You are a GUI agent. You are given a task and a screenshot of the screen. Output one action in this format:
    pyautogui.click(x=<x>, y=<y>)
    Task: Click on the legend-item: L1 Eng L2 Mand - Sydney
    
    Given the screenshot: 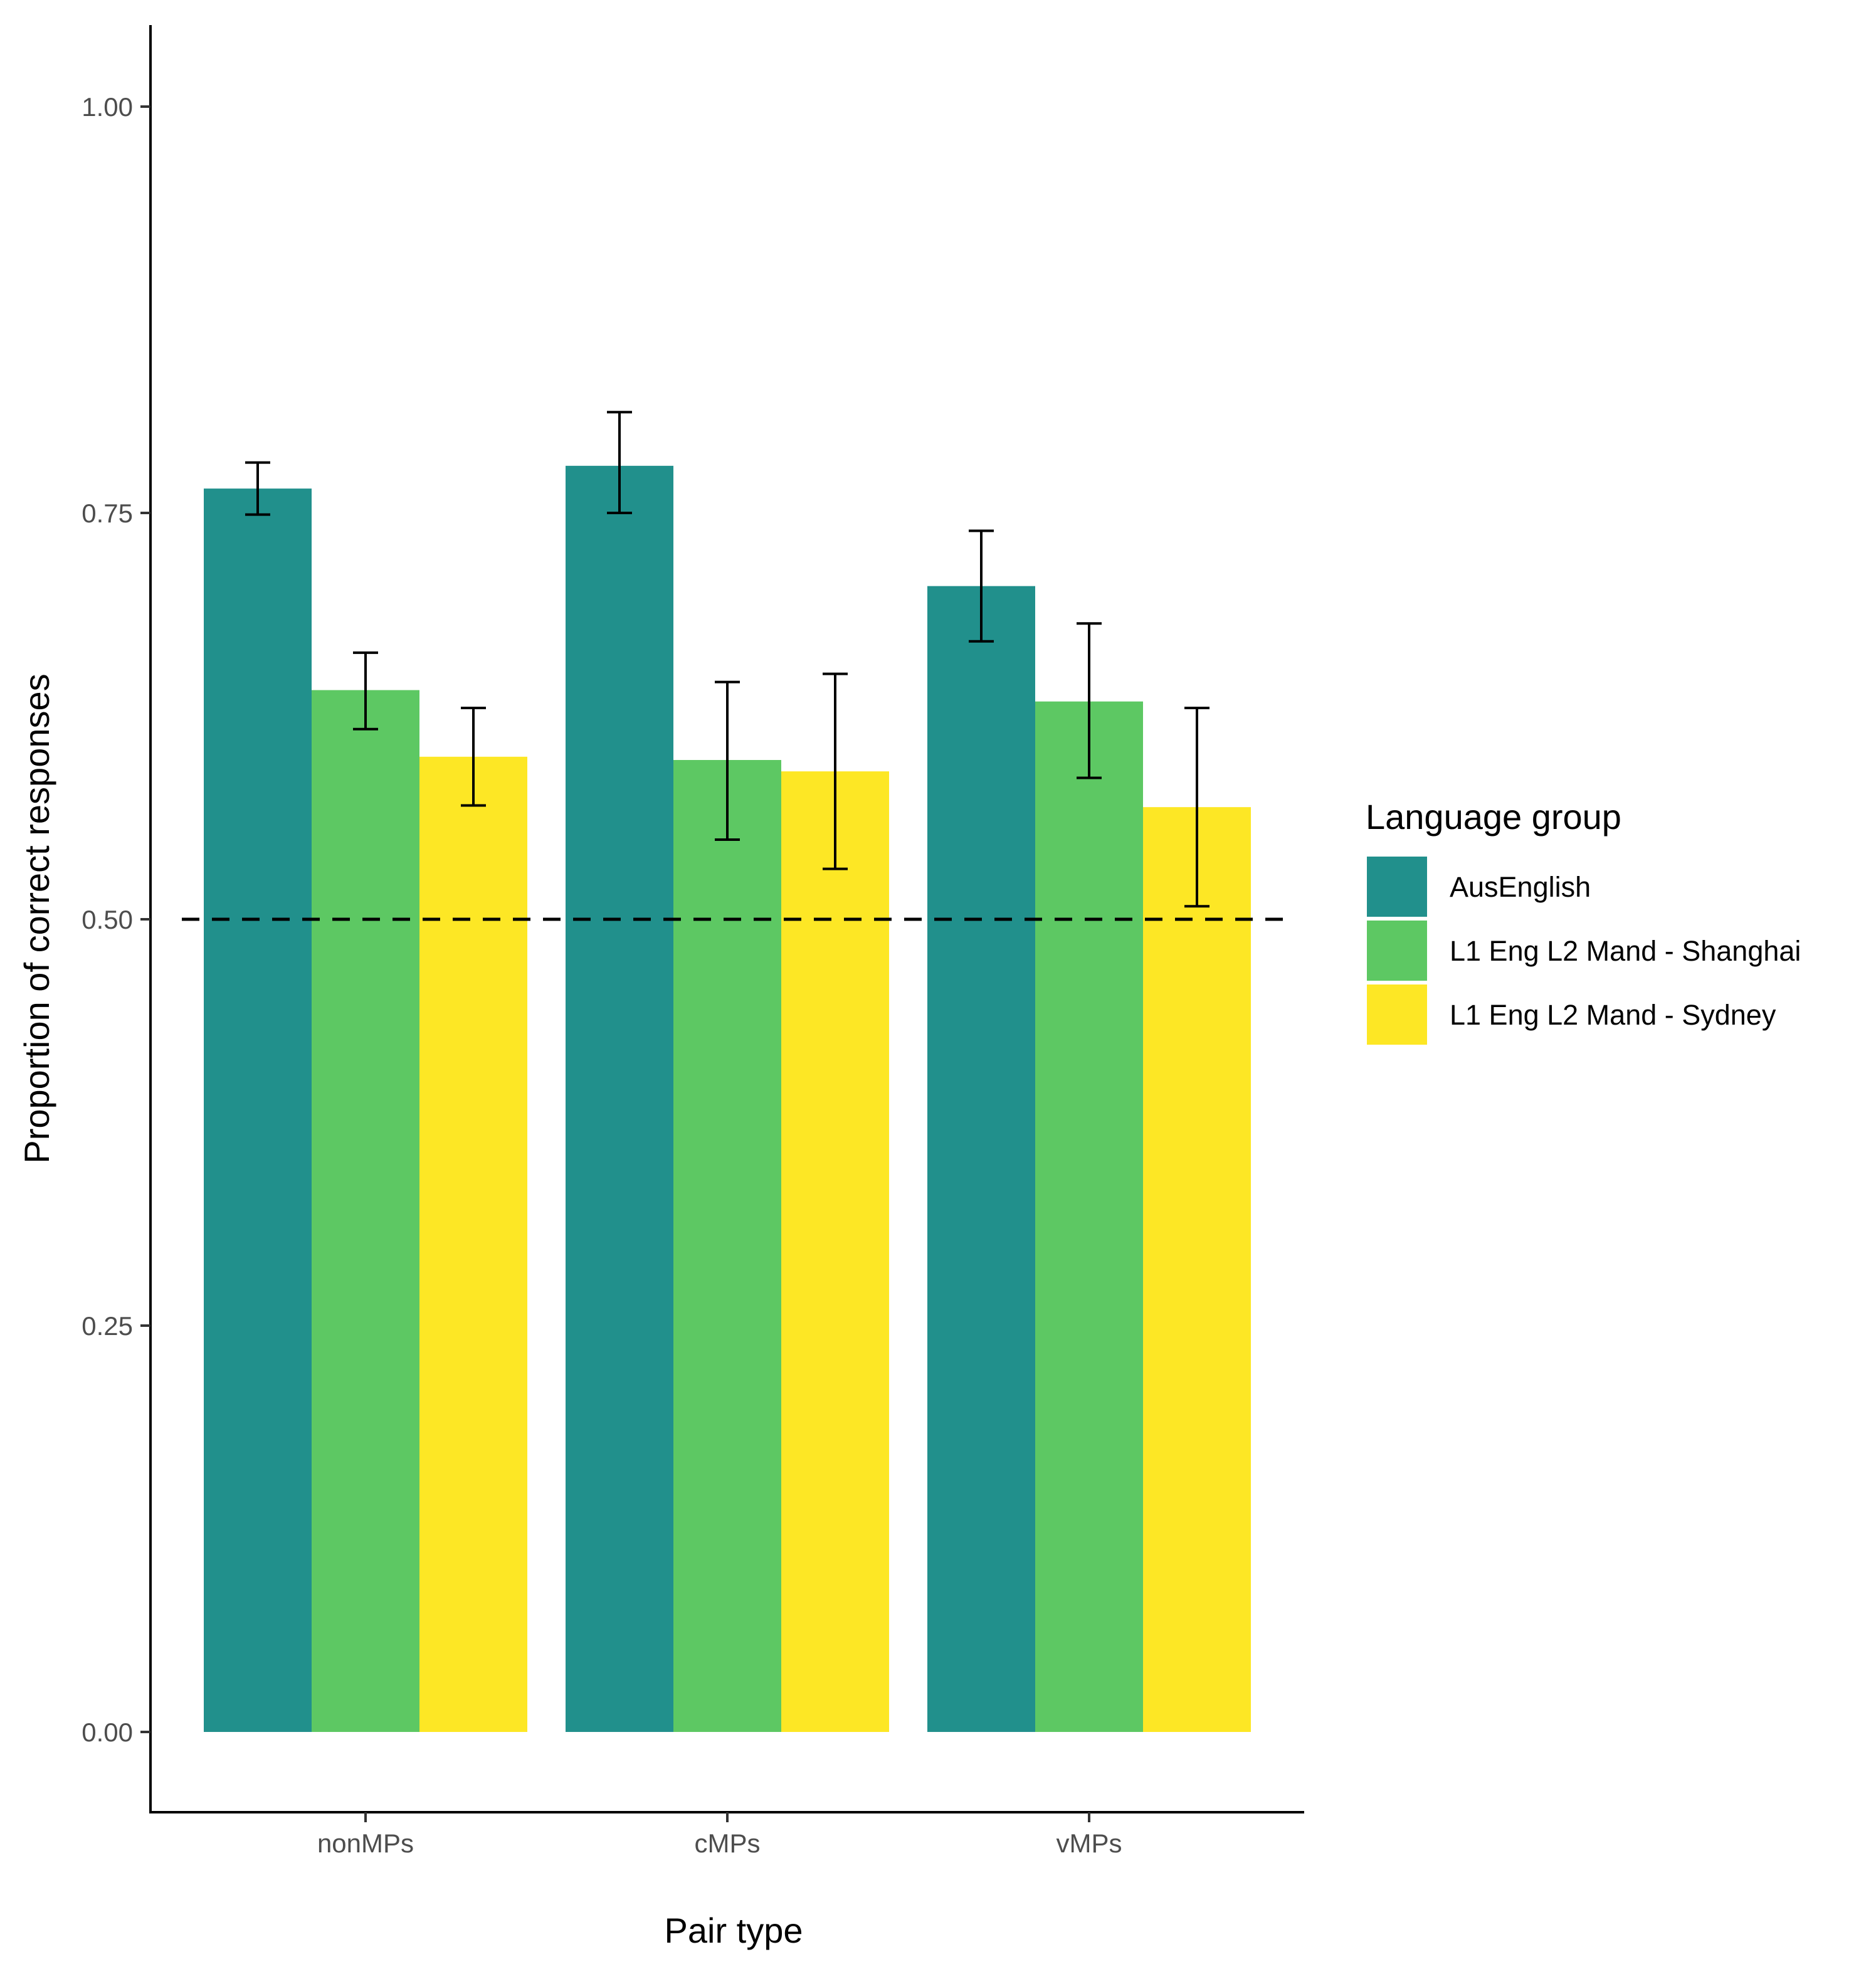 What is the action you would take?
    pyautogui.click(x=1571, y=1014)
    